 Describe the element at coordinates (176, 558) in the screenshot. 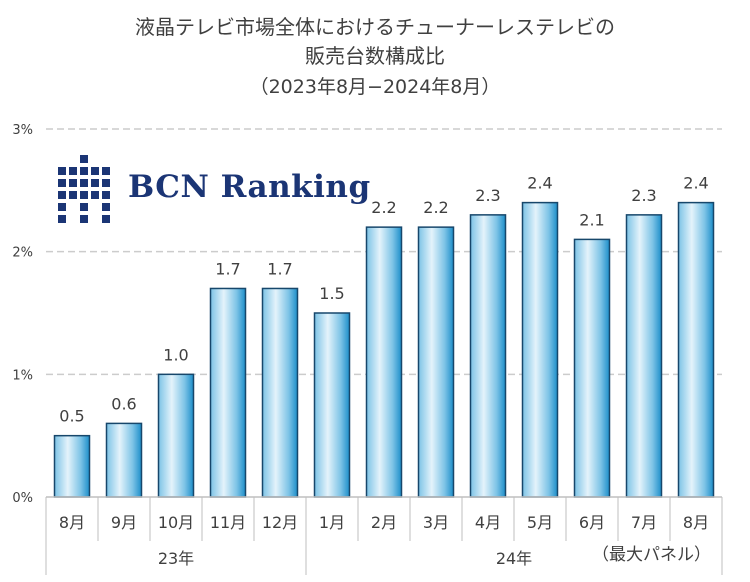

I see `group-label: 23年` at that location.